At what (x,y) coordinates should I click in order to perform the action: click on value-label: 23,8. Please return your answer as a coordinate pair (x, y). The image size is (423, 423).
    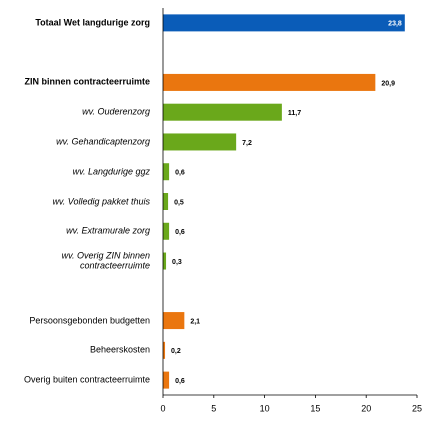
    Looking at the image, I should click on (395, 24).